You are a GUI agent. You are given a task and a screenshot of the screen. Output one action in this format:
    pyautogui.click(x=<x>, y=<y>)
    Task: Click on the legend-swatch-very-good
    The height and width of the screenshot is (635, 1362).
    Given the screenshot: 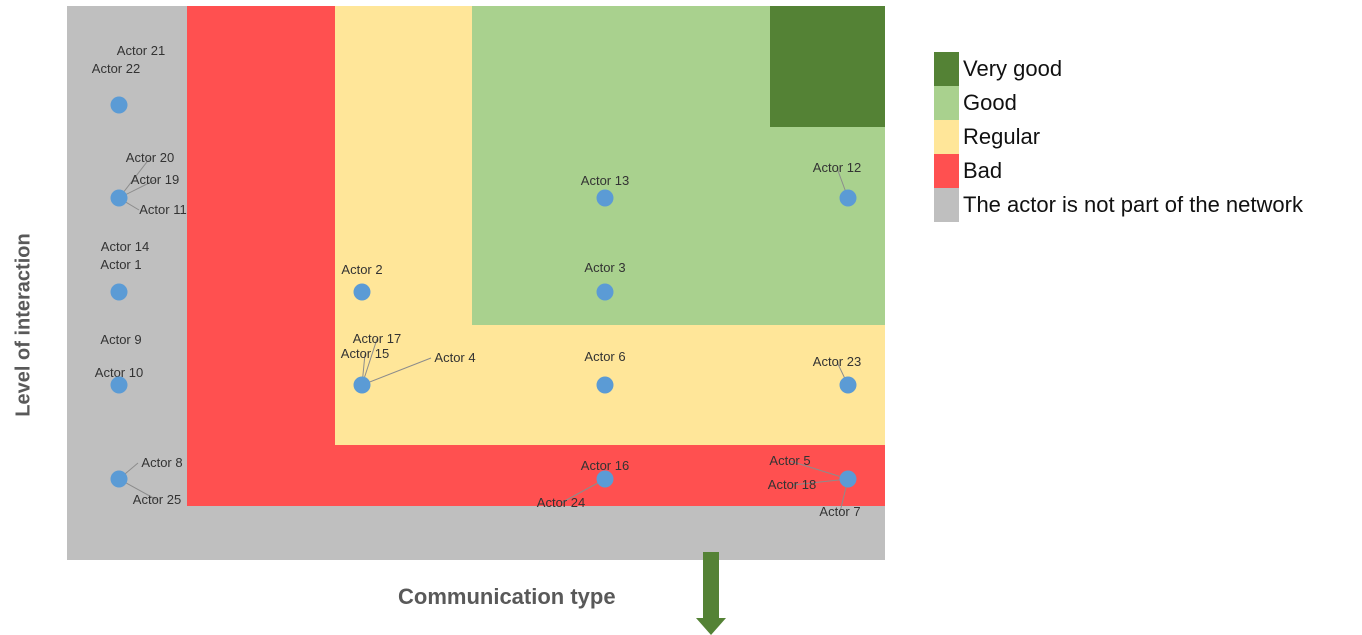 What is the action you would take?
    pyautogui.click(x=946, y=69)
    